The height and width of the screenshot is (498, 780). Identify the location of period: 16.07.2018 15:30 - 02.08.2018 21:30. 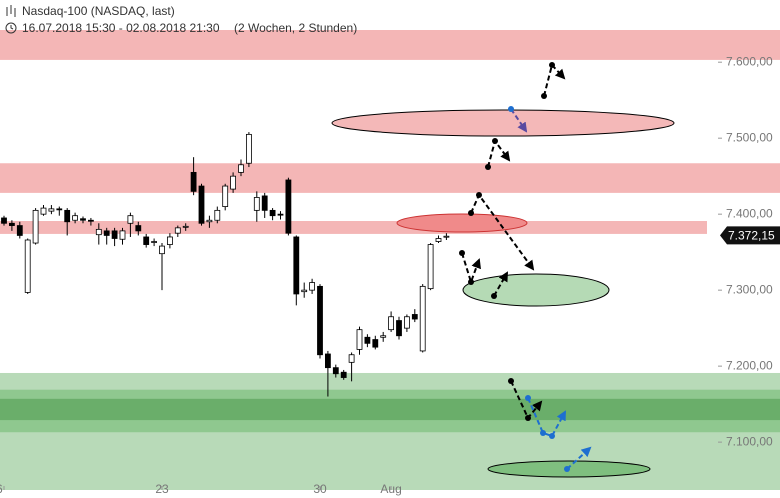
(121, 28).